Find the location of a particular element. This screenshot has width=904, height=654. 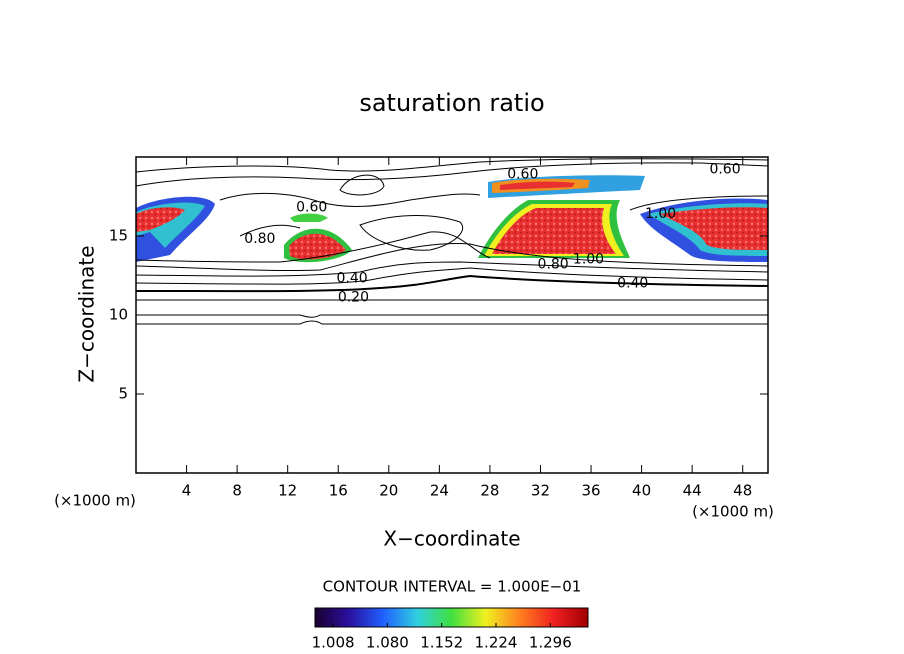

x-tick-label: 24 is located at coordinates (439, 491).